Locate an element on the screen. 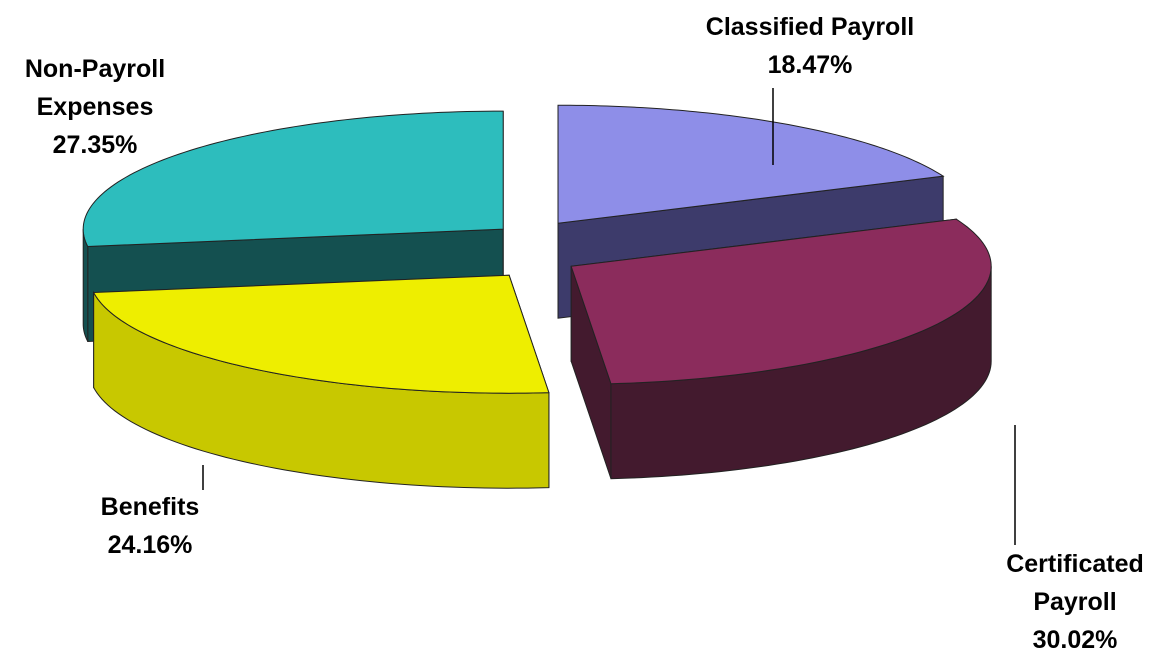 Image resolution: width=1173 pixels, height=668 pixels. slice-label: Certificated Payroll 30.02% is located at coordinates (1075, 602).